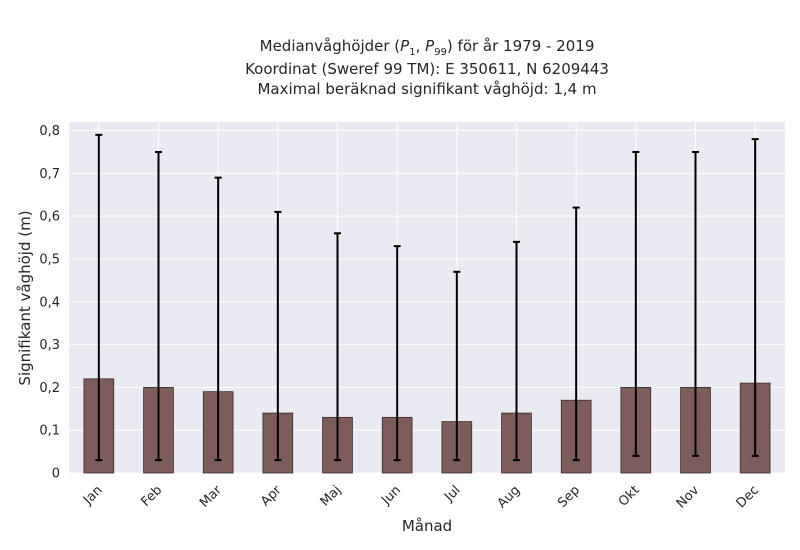 The width and height of the screenshot is (800, 550). Describe the element at coordinates (49, 431) in the screenshot. I see `y-tick-label: 0,1` at that location.